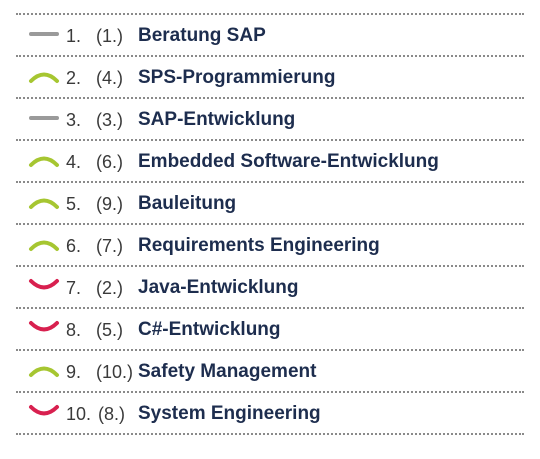  Describe the element at coordinates (217, 119) in the screenshot. I see `job-title: SAP-Entwicklung` at that location.